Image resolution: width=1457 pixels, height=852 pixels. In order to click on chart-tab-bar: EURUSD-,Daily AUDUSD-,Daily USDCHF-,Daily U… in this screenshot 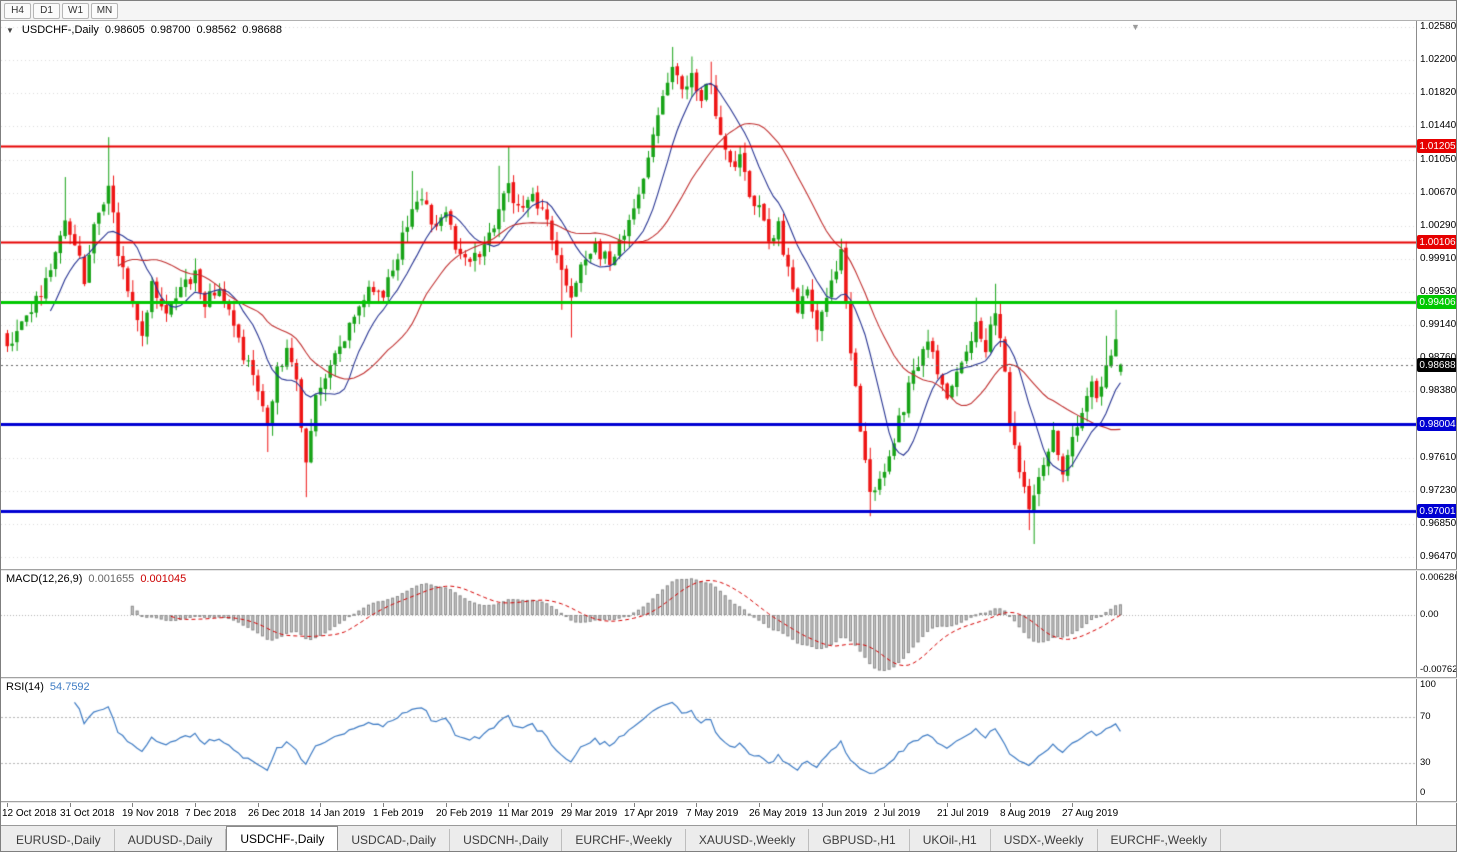, I will do `click(728, 838)`.